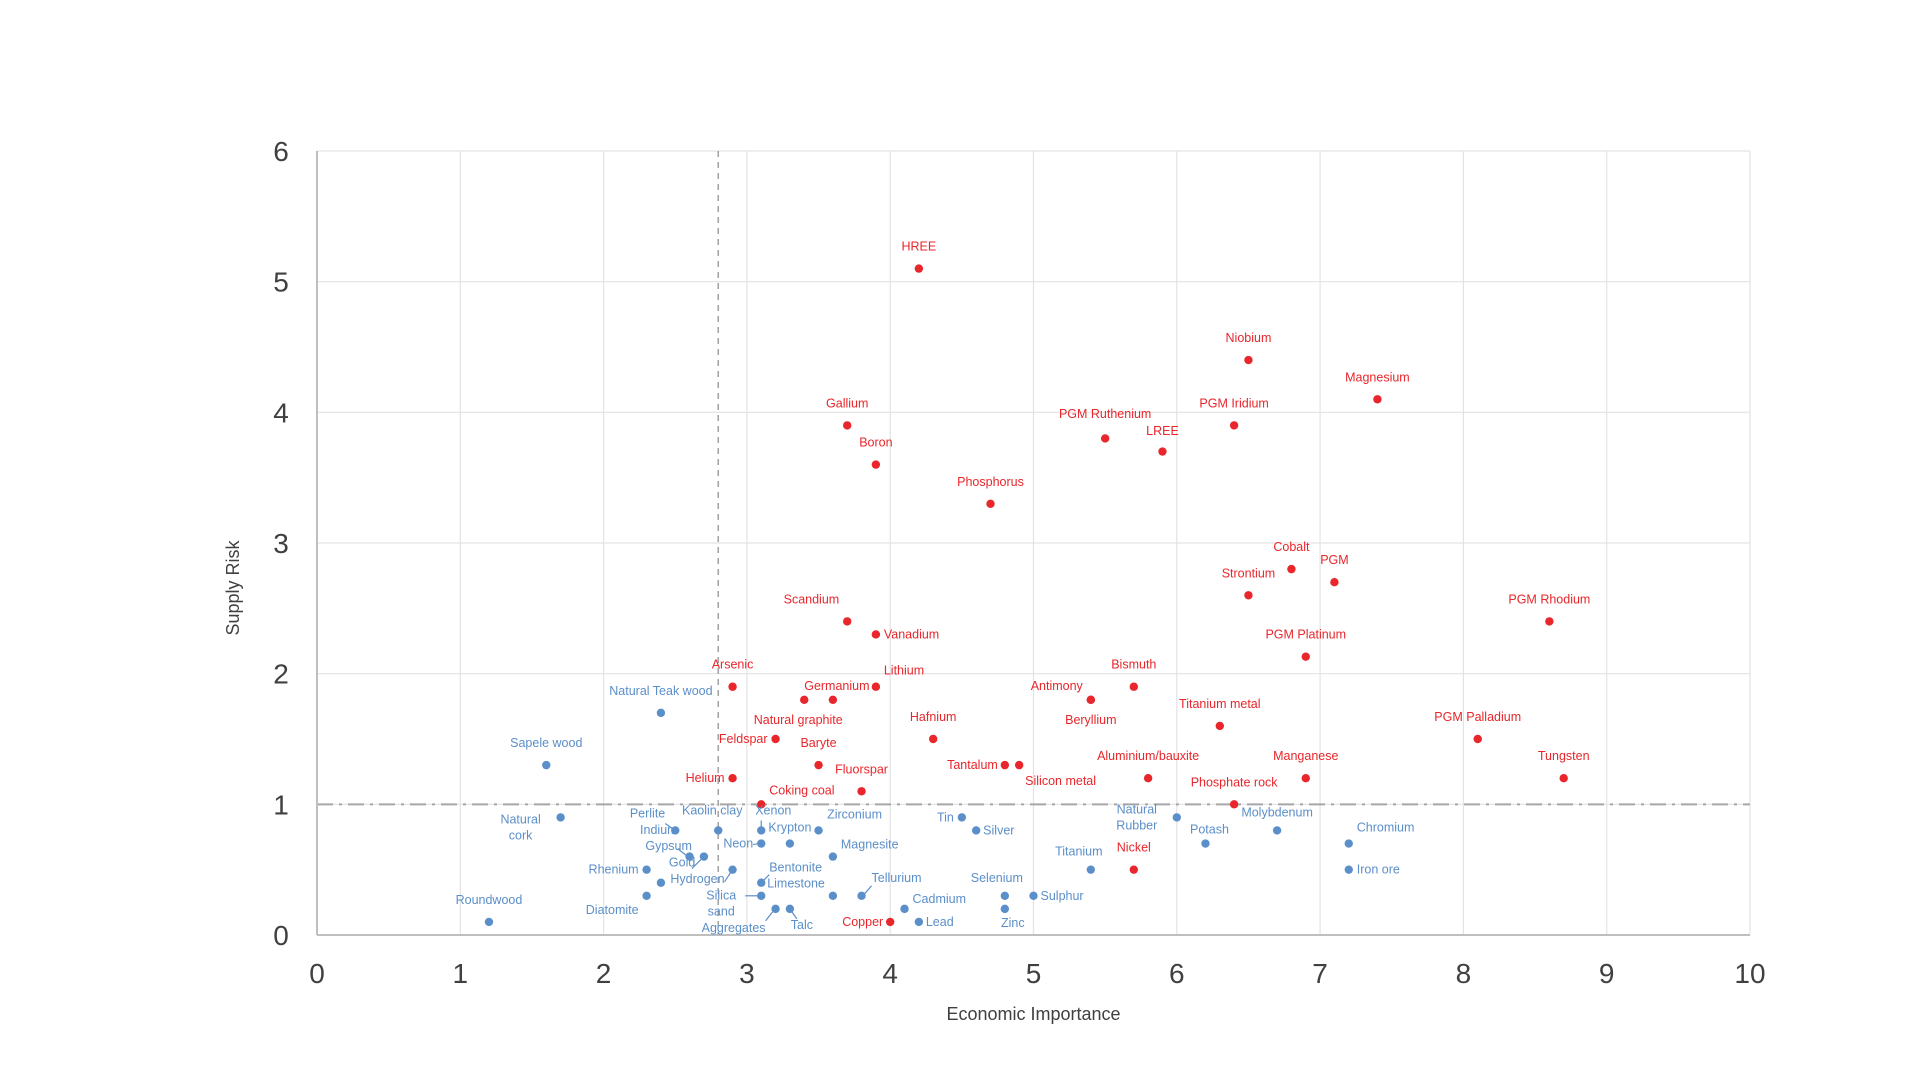 The height and width of the screenshot is (1070, 1920). What do you see at coordinates (833, 699) in the screenshot?
I see `data-point-germanium` at bounding box center [833, 699].